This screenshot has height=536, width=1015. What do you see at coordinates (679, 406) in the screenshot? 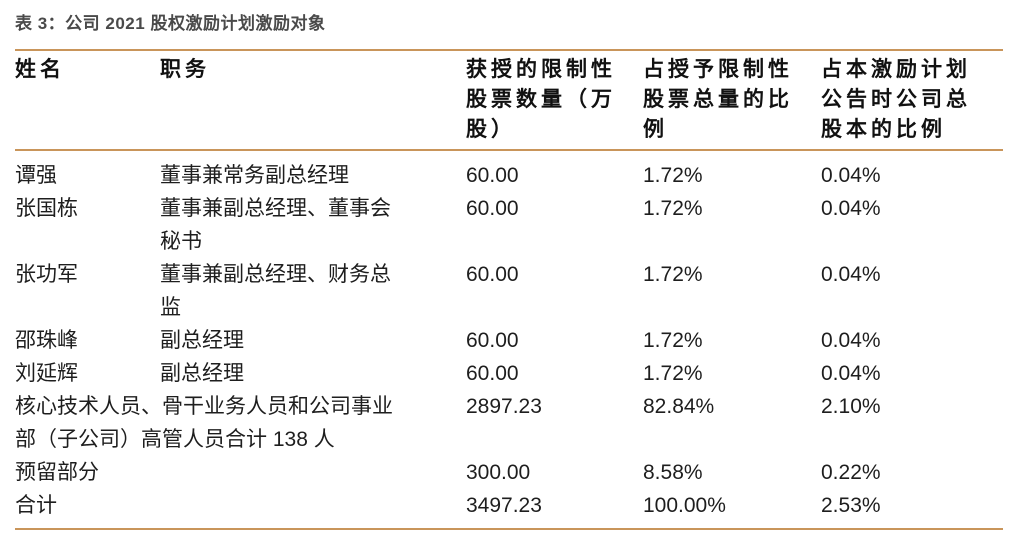
I see `cell-pct-grant: 82.84%` at bounding box center [679, 406].